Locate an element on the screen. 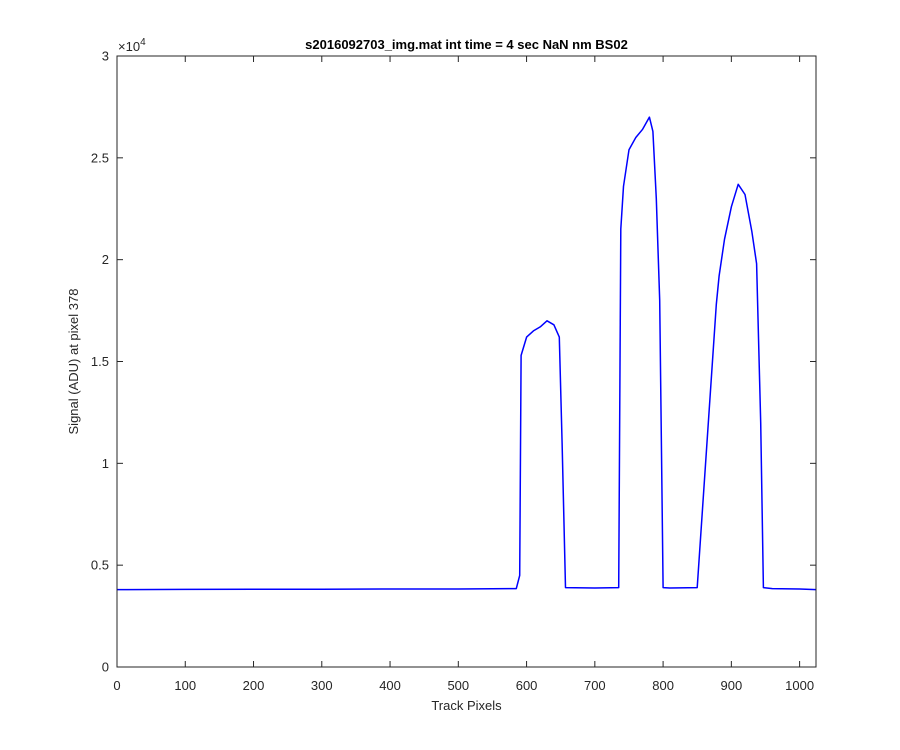 The image size is (900, 750). x-tick-label: 200 is located at coordinates (254, 685).